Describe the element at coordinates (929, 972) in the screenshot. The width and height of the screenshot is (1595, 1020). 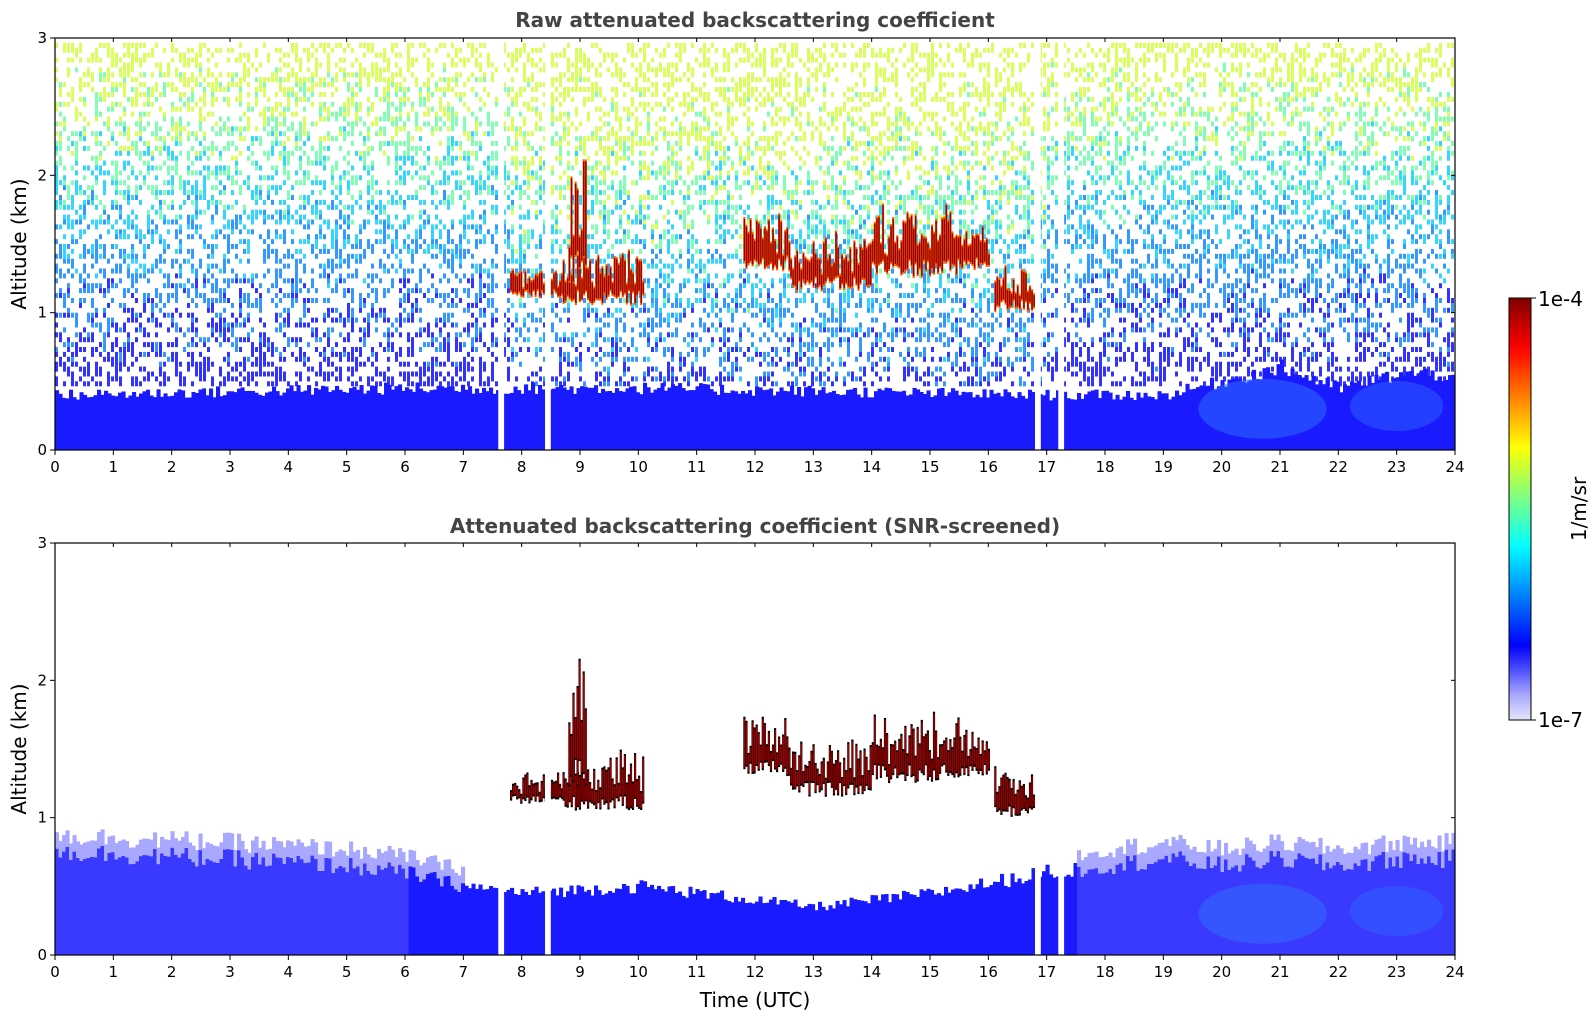
I see `x-tick-label: 15` at that location.